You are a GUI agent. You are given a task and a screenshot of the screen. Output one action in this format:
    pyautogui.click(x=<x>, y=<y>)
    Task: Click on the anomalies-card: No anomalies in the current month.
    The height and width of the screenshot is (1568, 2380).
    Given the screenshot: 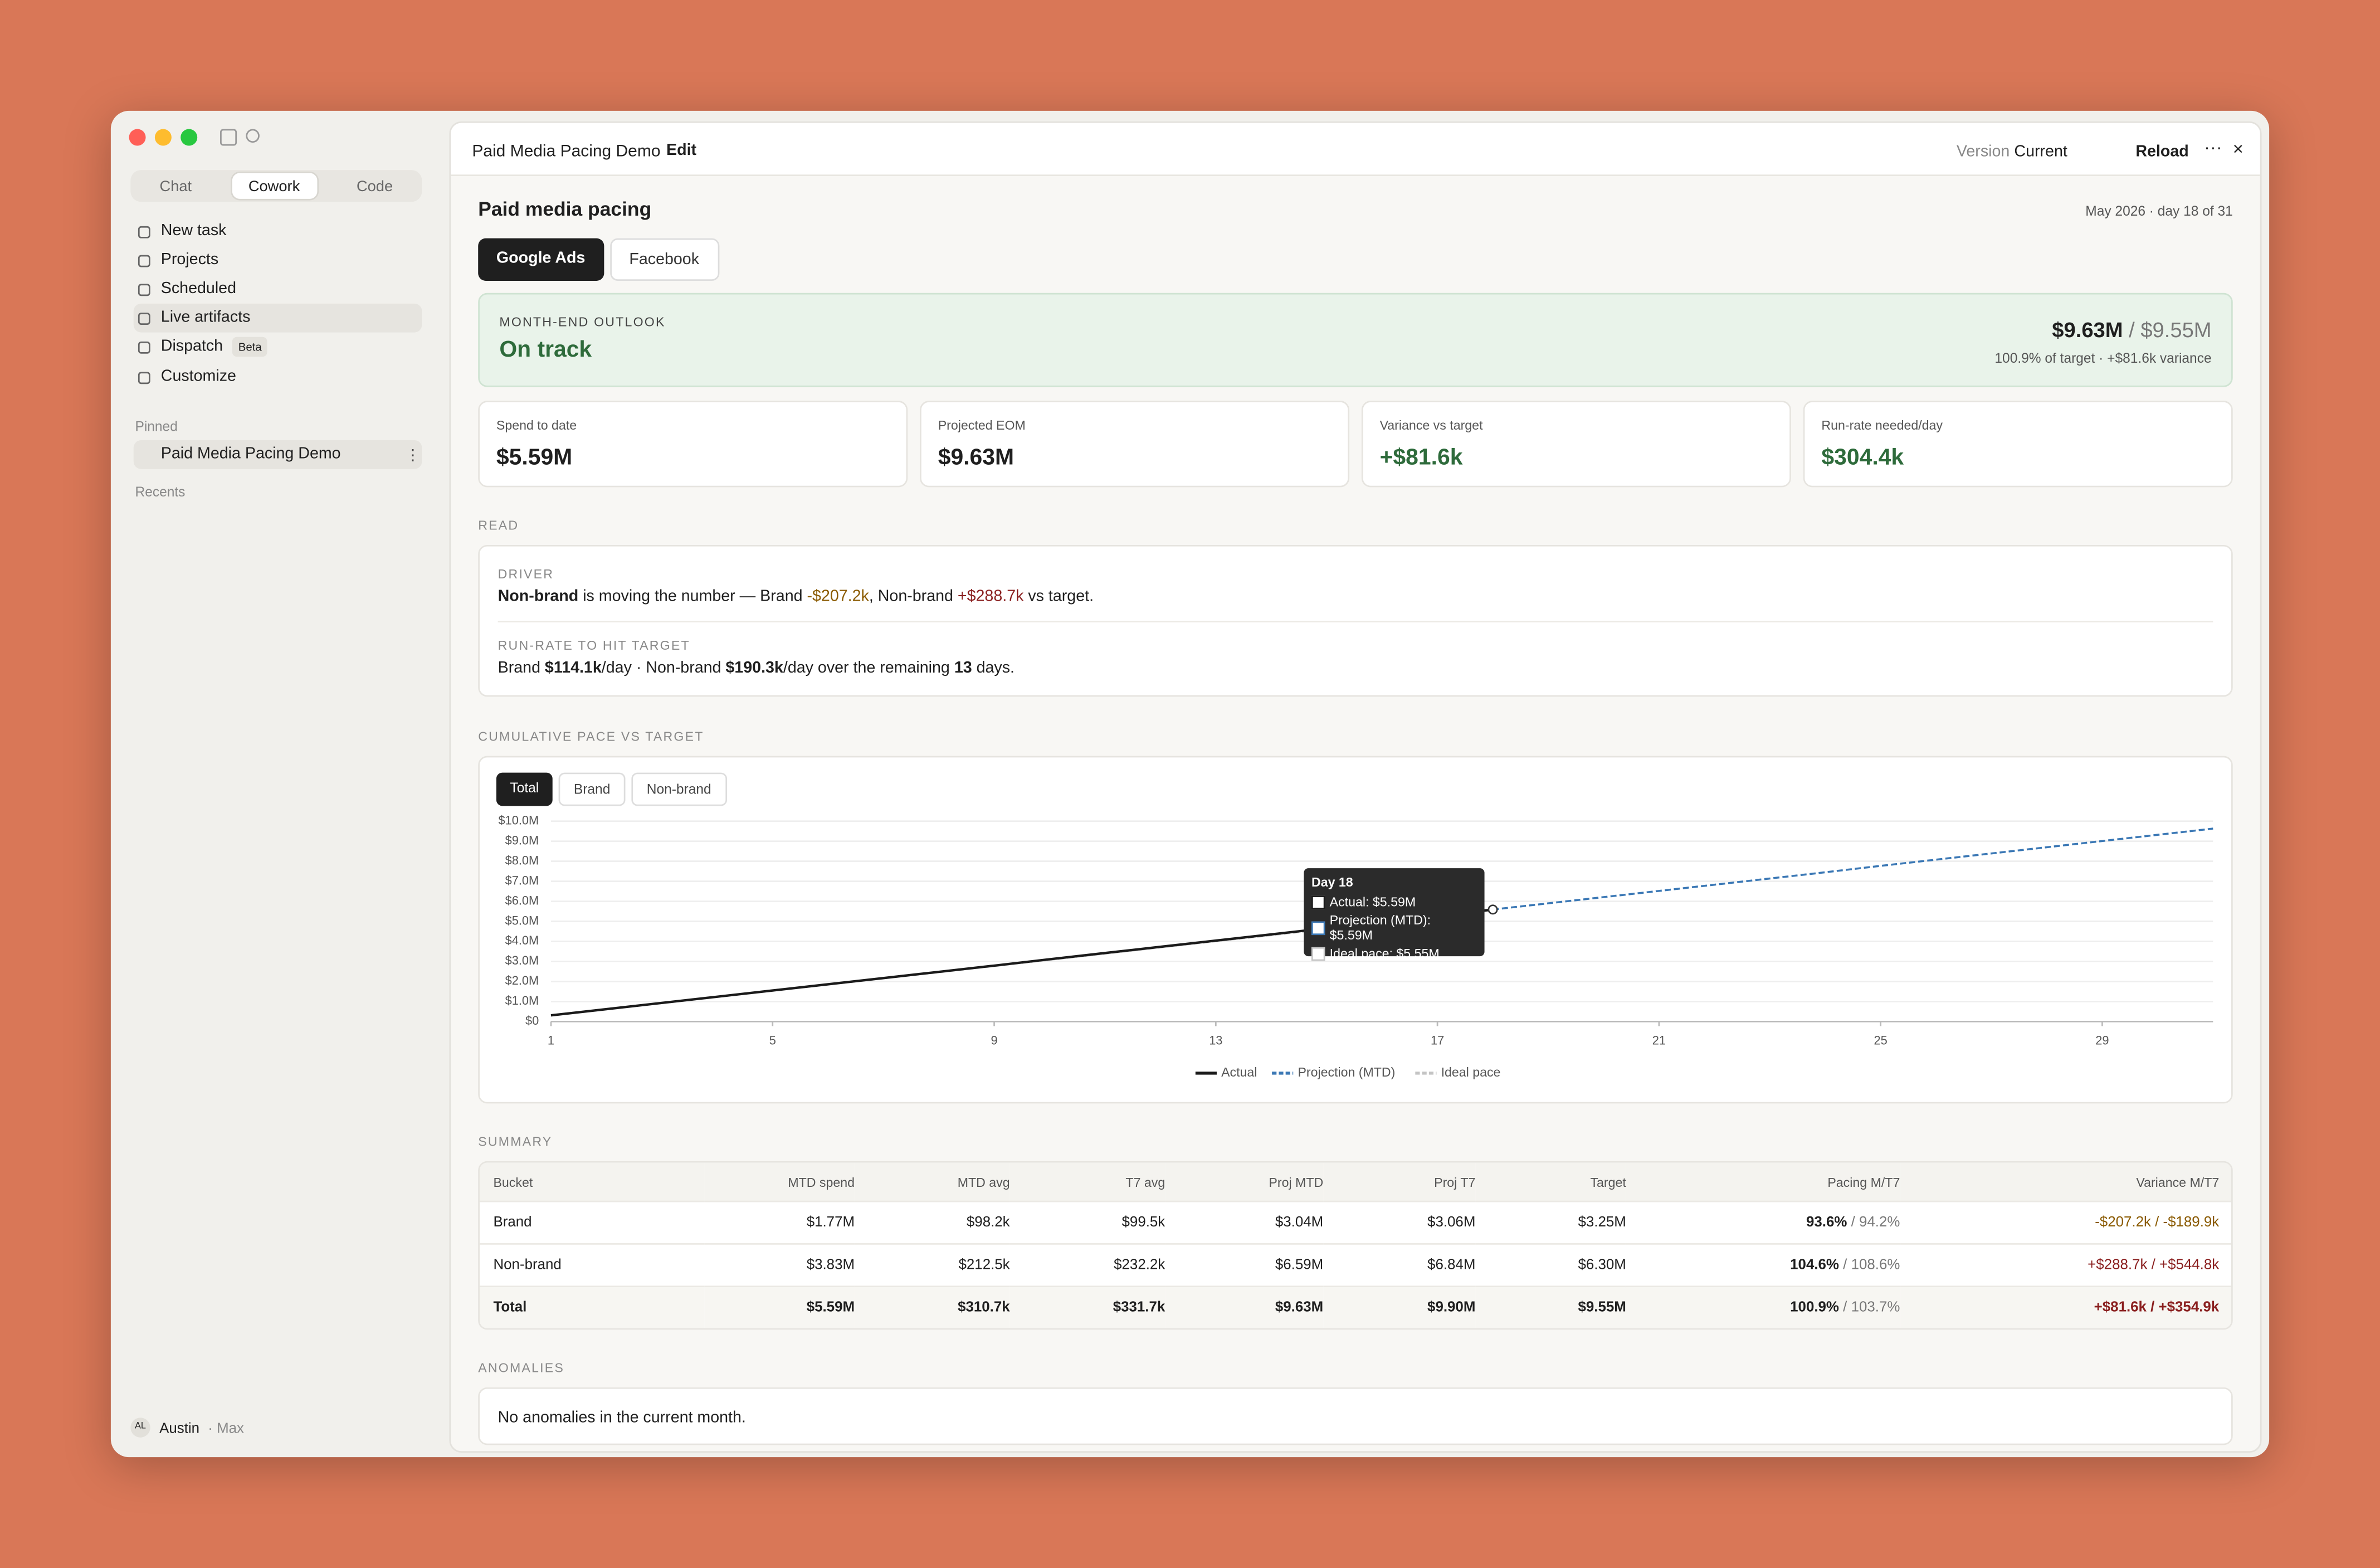 What is the action you would take?
    pyautogui.click(x=1355, y=1416)
    